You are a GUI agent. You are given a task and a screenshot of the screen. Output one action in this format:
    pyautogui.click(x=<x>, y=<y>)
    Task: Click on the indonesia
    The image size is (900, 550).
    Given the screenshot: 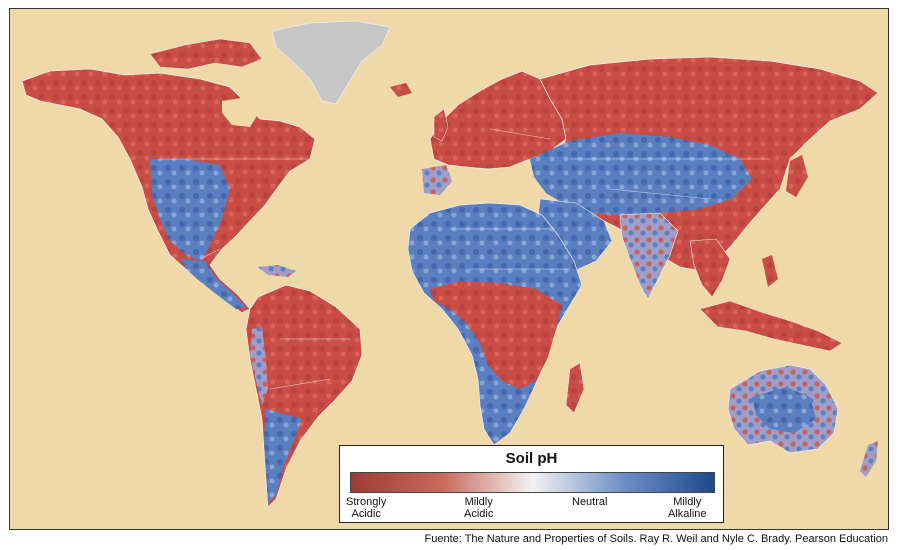 What is the action you would take?
    pyautogui.click(x=771, y=326)
    